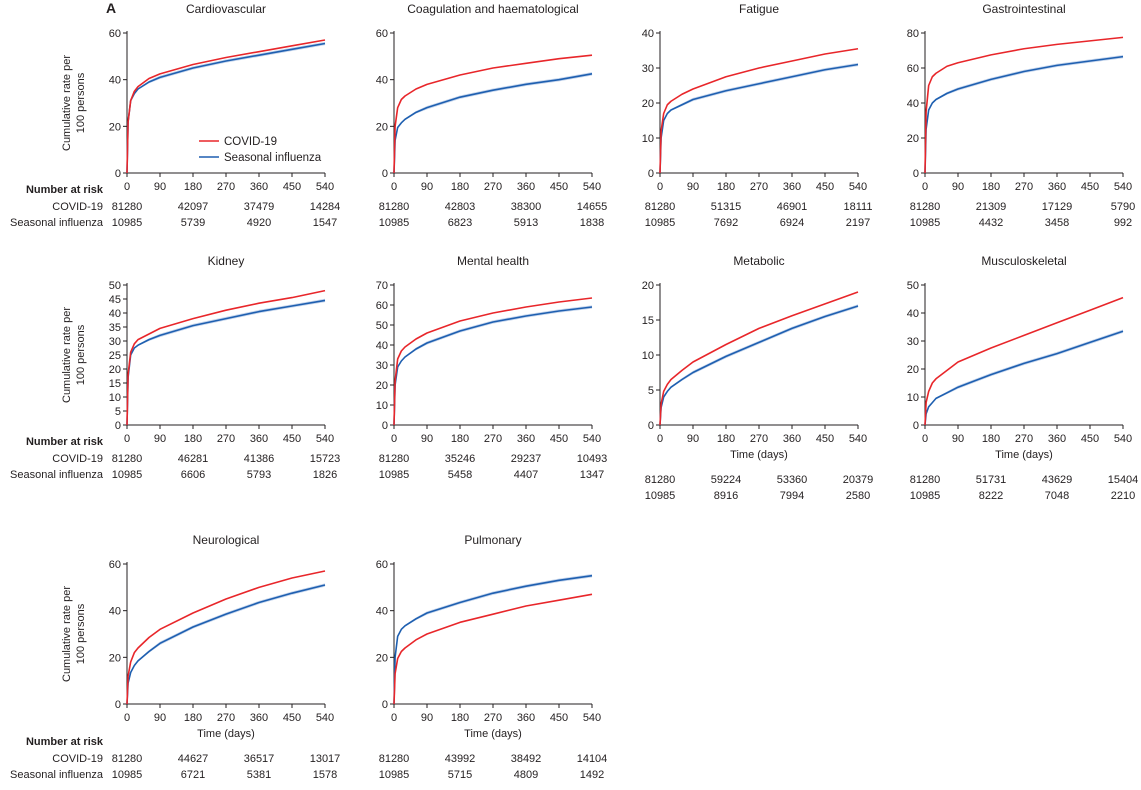  Describe the element at coordinates (492, 9) in the screenshot. I see `panel-title: Coagulation and haematological` at that location.